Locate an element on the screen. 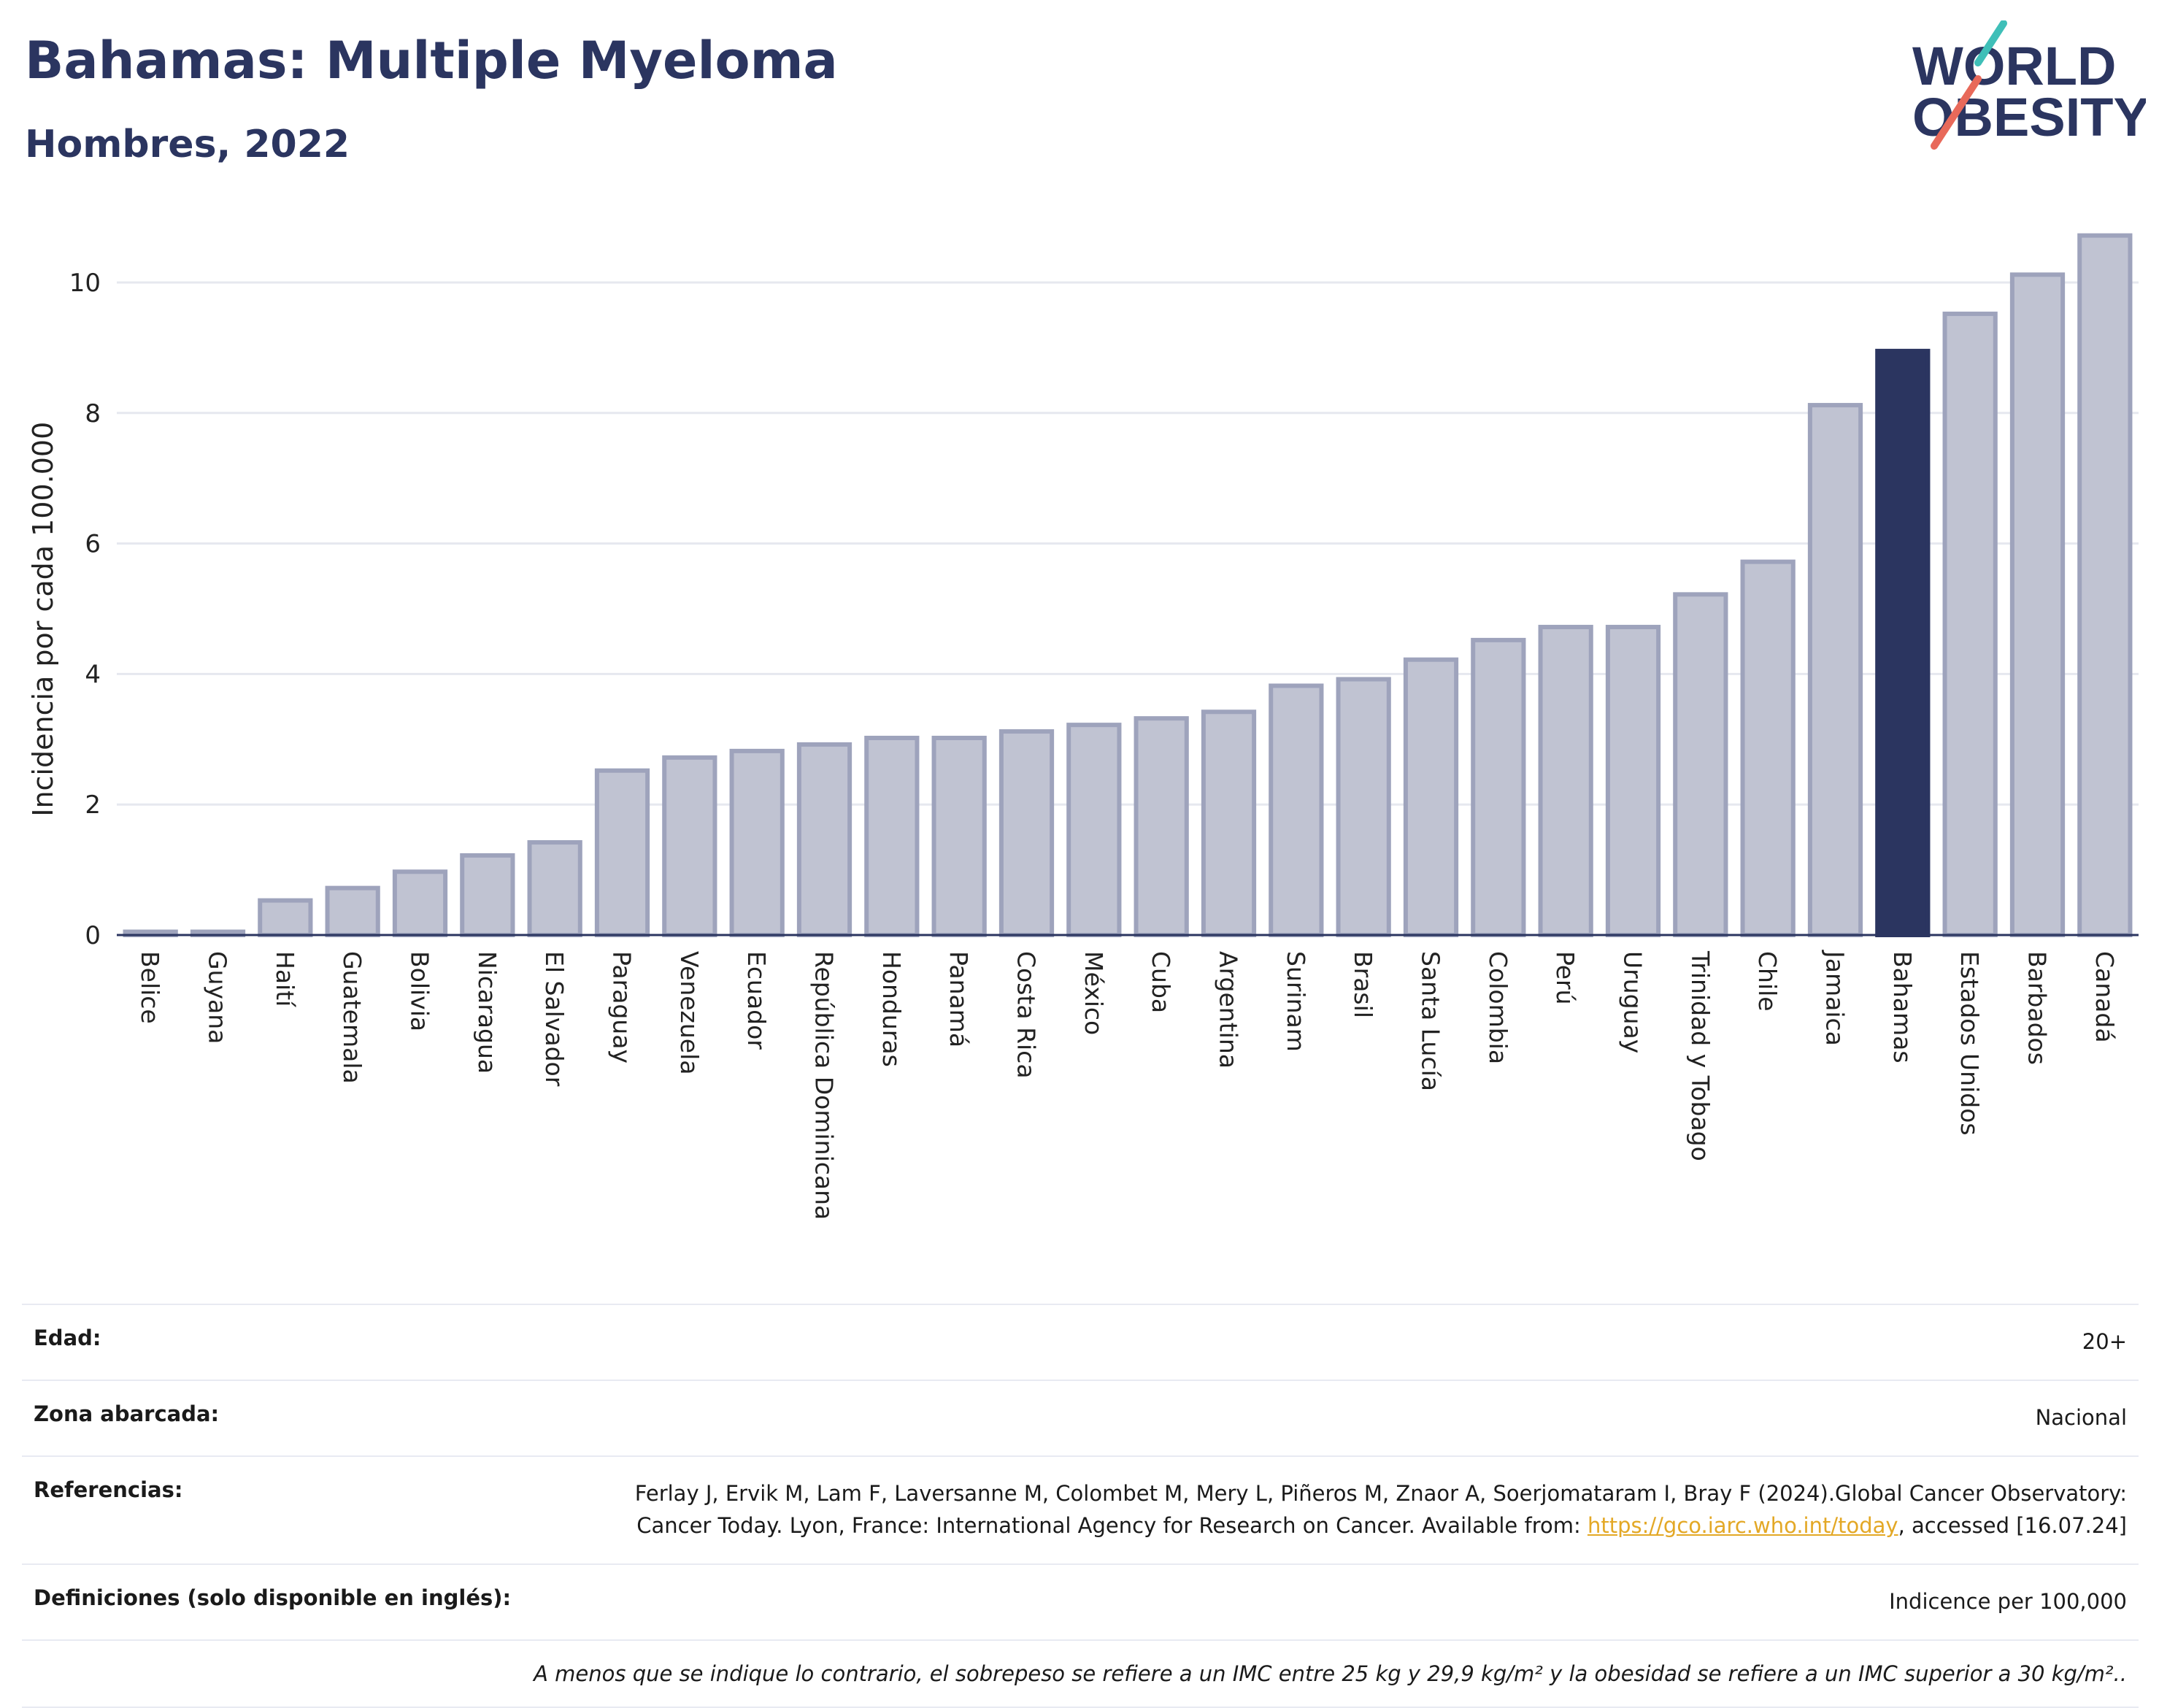  x-category-label: Canadá is located at coordinates (2104, 997).